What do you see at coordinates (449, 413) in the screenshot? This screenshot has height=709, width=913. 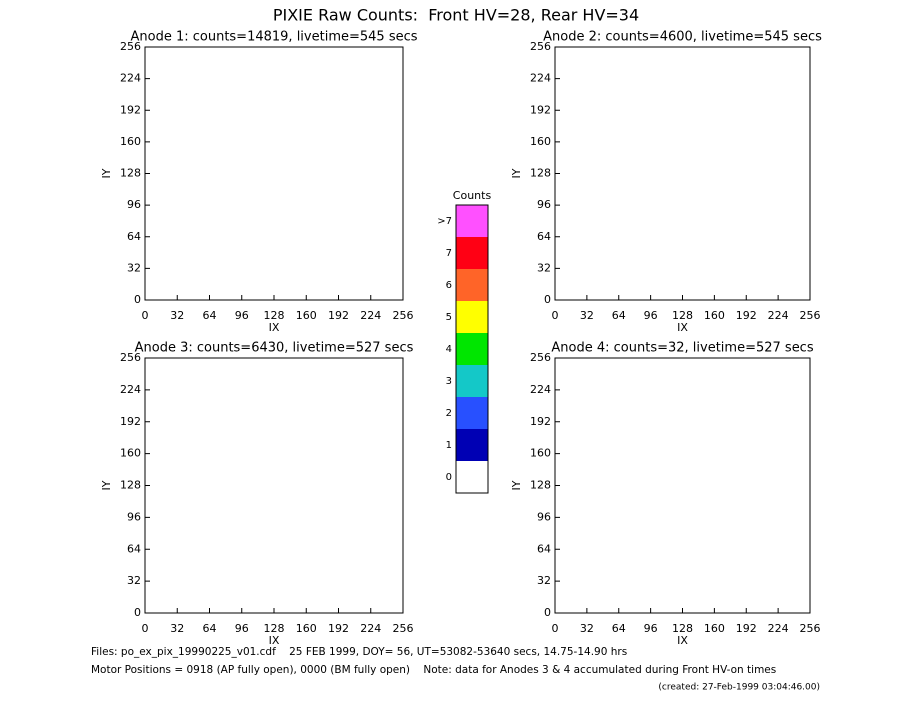 I see `colorbar-label: 2` at bounding box center [449, 413].